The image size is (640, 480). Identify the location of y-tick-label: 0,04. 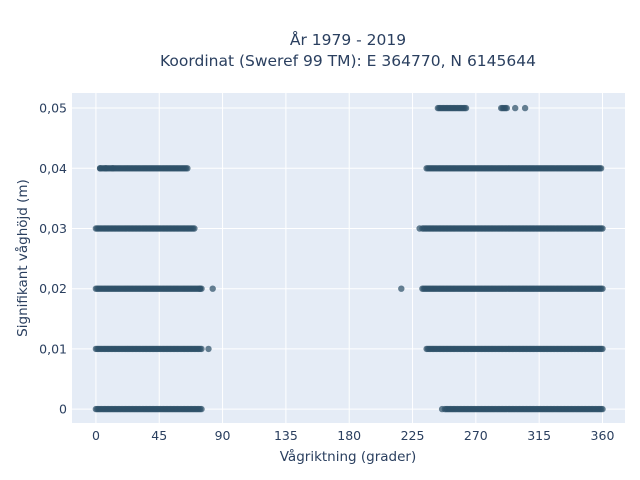
(53, 168).